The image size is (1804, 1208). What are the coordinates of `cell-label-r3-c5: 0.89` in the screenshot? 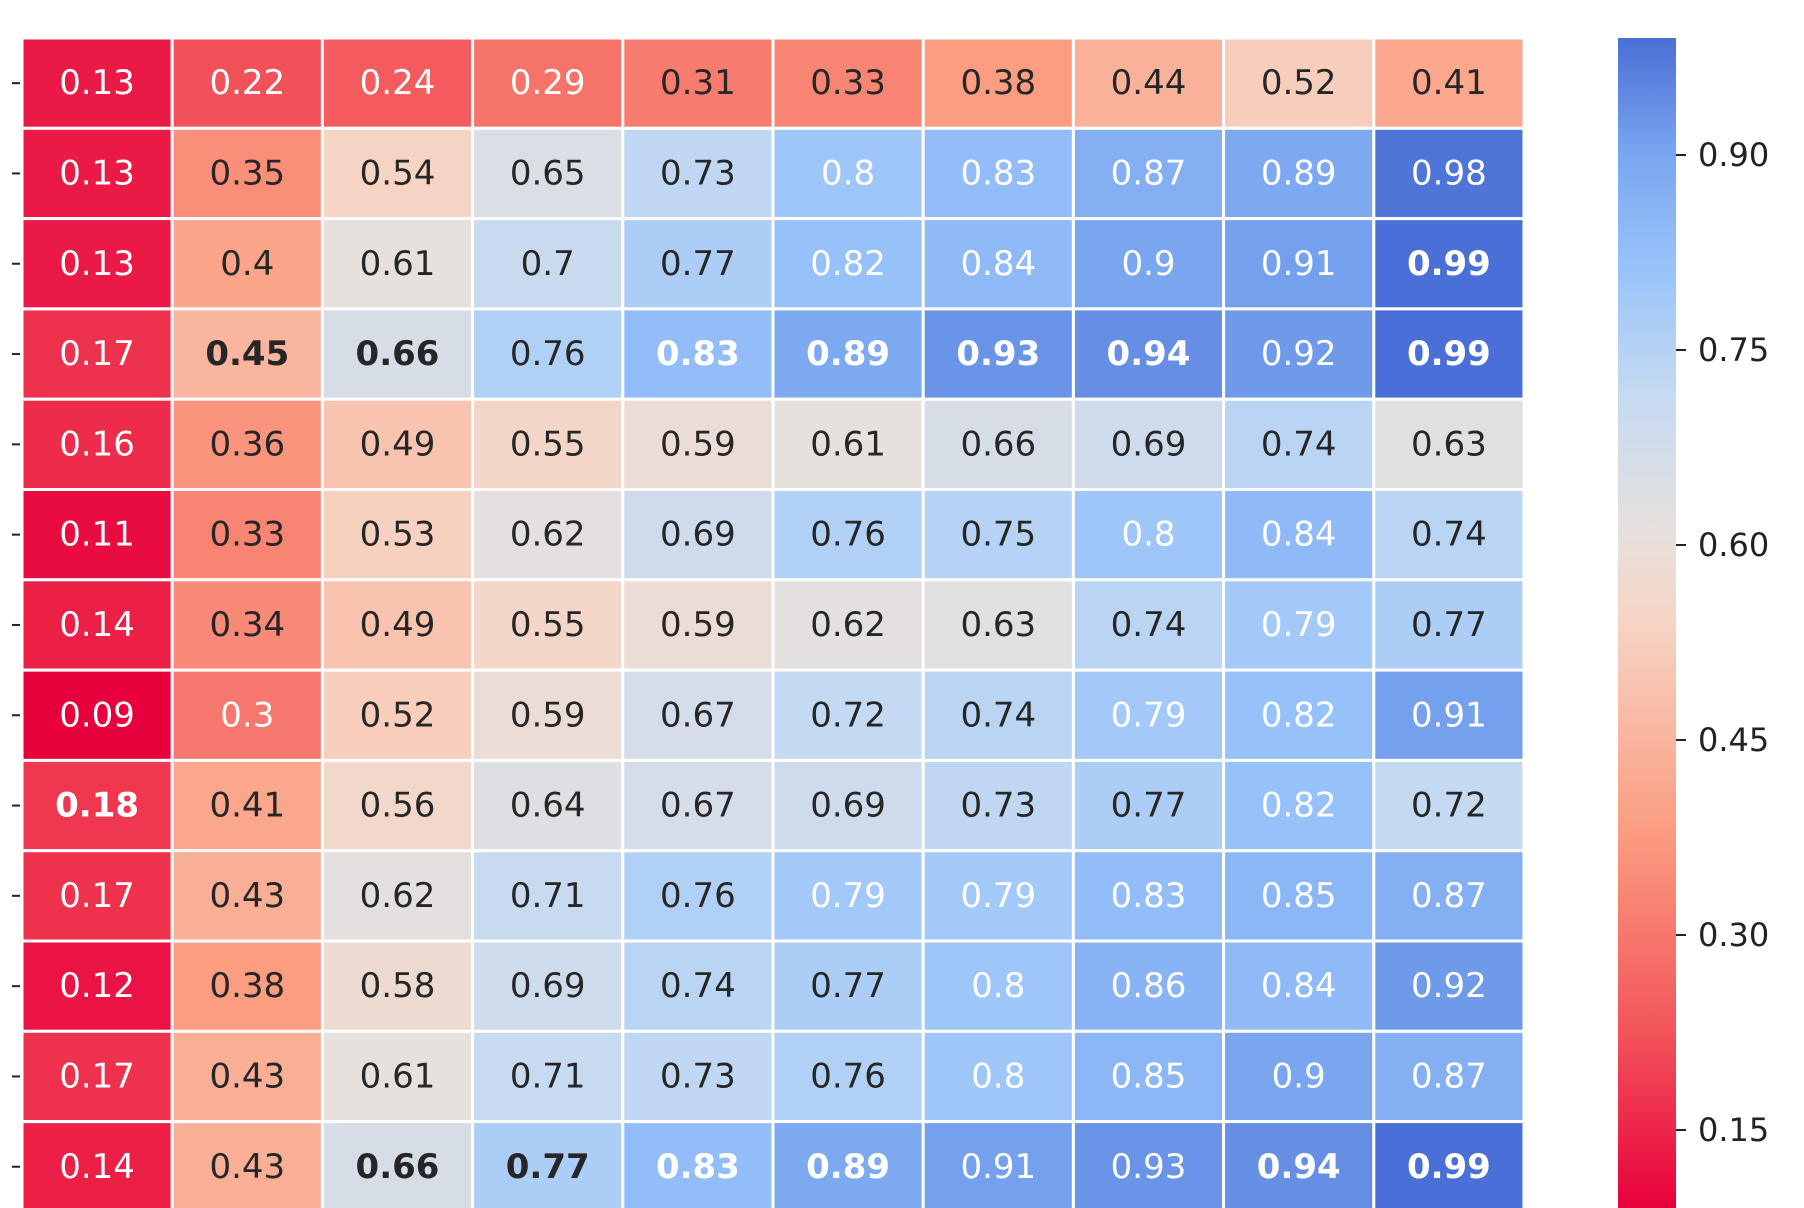 It's located at (848, 354).